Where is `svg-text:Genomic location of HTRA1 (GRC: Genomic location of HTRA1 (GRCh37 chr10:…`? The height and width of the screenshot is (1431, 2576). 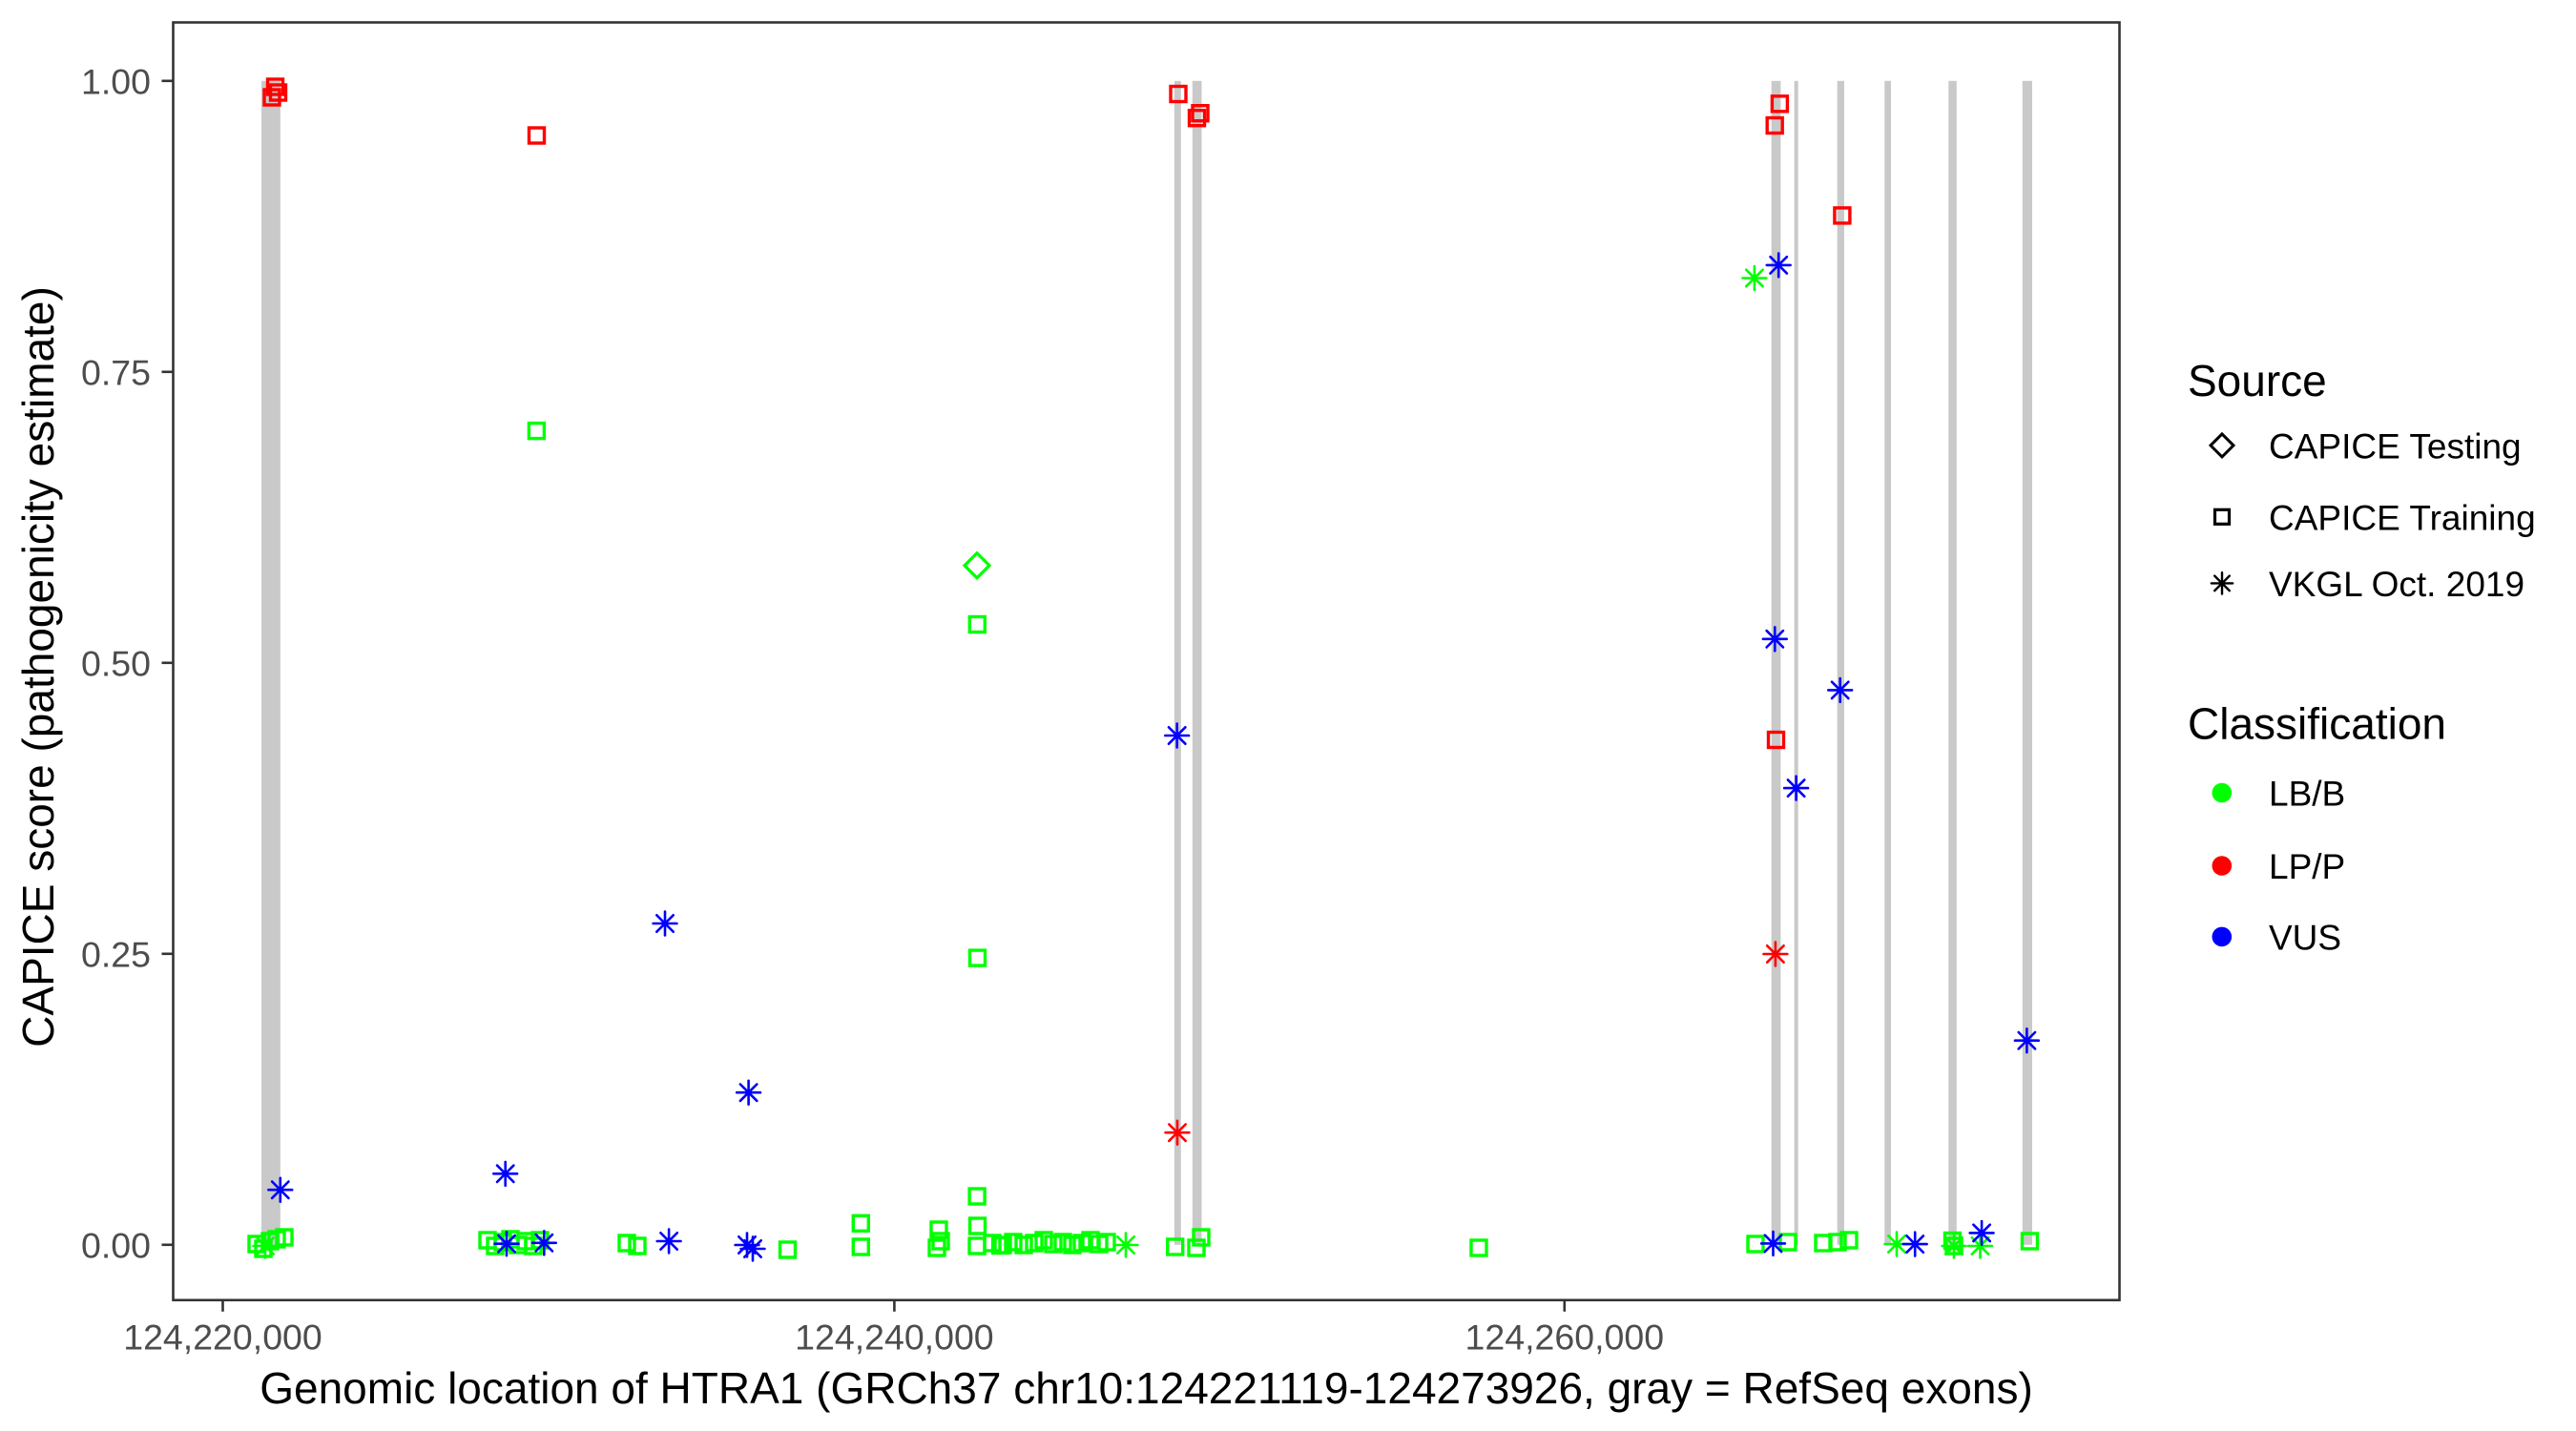
svg-text:Genomic location of HTRA1 (GRC: Genomic location of HTRA1 (GRCh37 chr10:… is located at coordinates (1146, 1388).